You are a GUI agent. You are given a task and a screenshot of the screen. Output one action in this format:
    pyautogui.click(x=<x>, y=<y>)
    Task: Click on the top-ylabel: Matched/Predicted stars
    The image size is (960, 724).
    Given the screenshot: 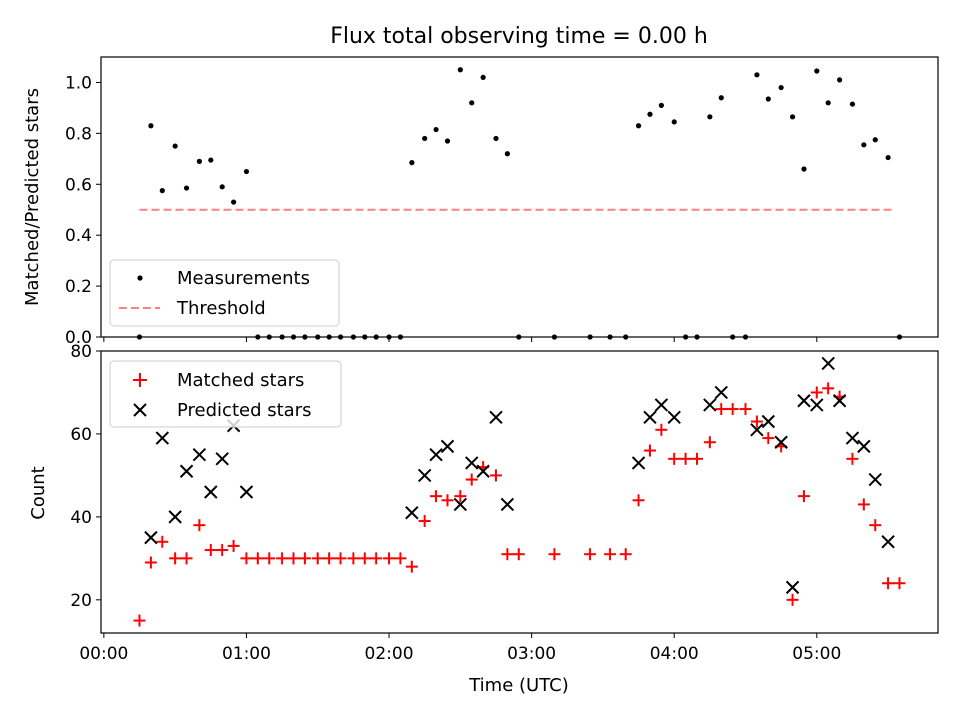 What is the action you would take?
    pyautogui.click(x=32, y=197)
    